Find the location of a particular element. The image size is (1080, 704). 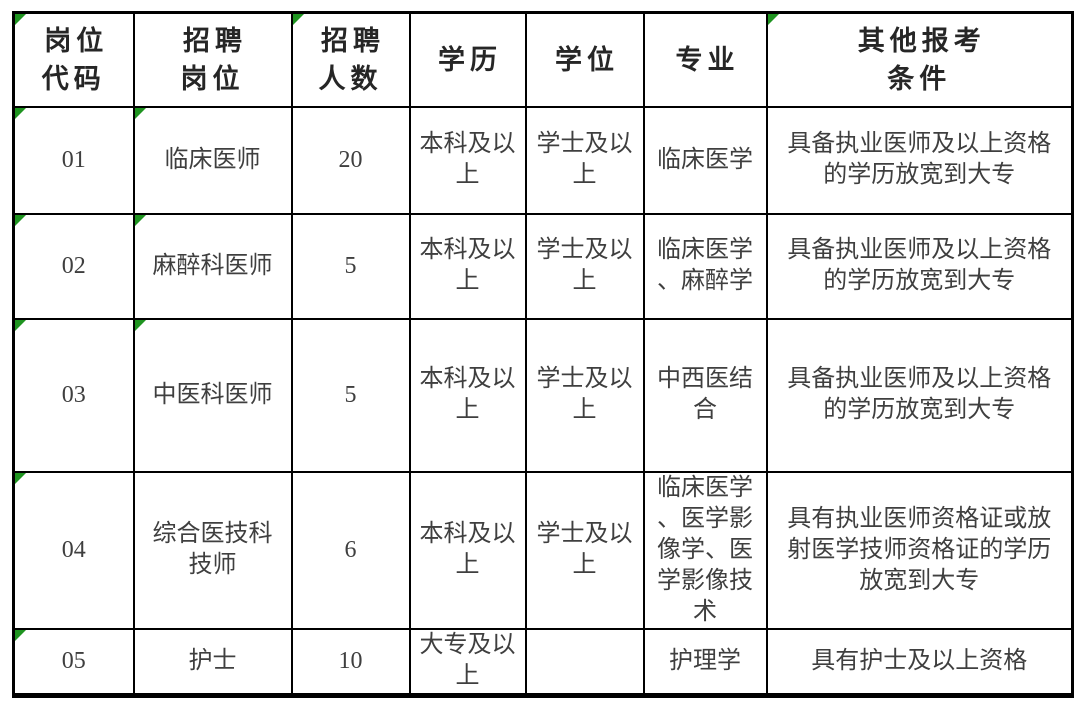

cell-major: 护理学 is located at coordinates (705, 662).